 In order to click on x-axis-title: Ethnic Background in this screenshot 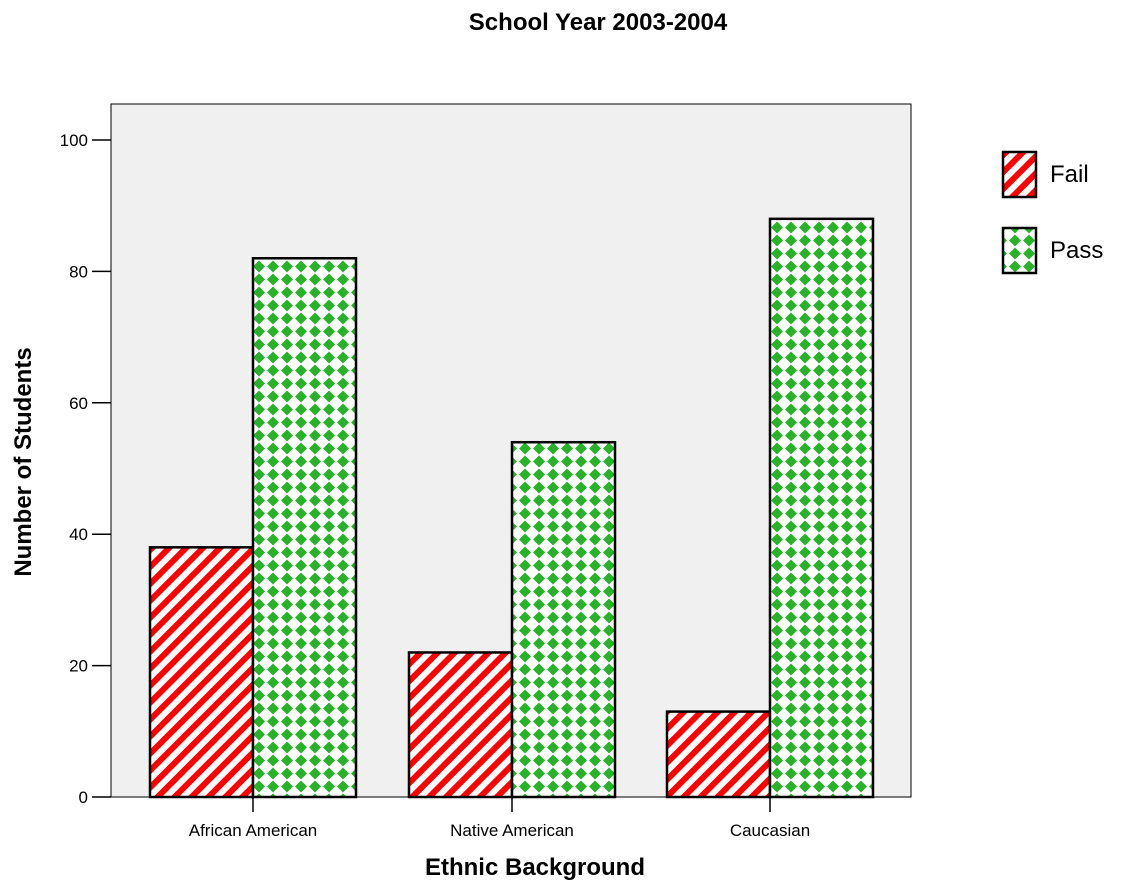, I will do `click(535, 867)`.